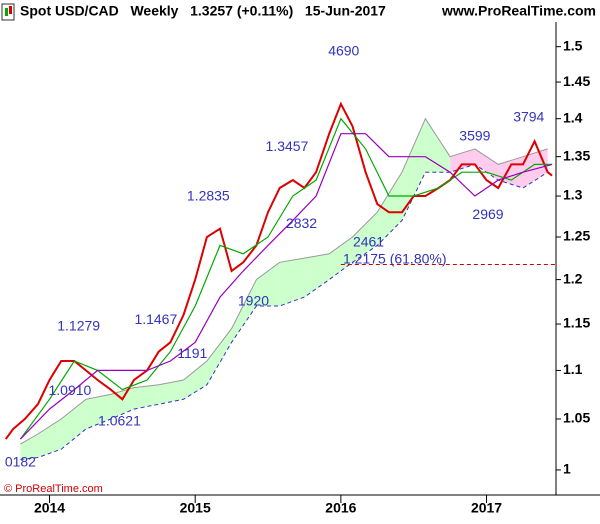  I want to click on logo, so click(8, 12).